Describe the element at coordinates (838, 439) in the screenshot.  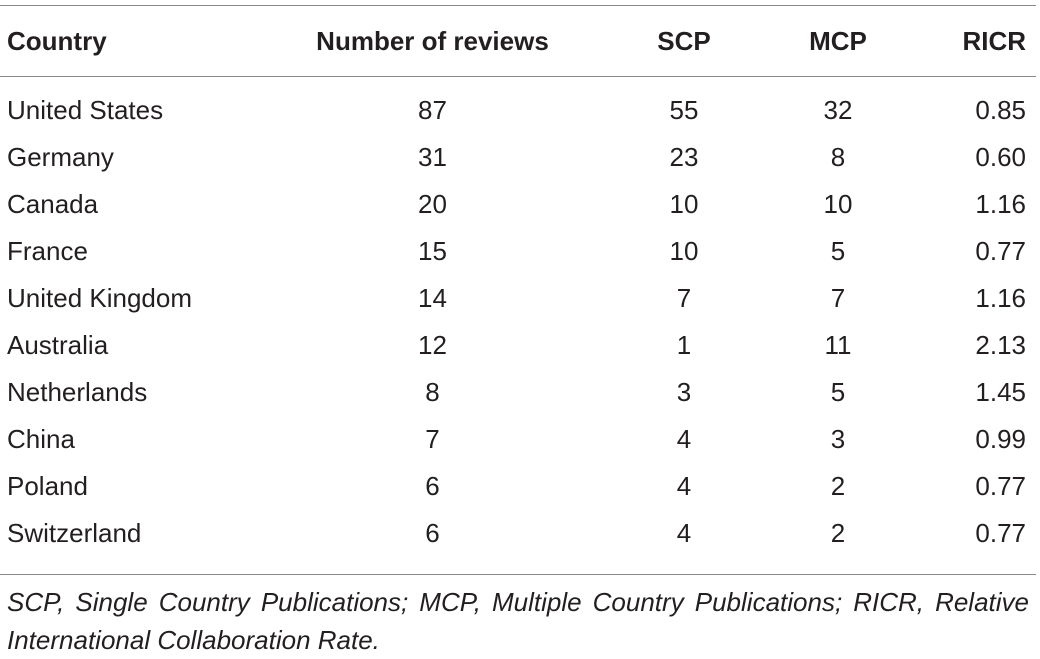
I see `cell-mcp: 3` at that location.